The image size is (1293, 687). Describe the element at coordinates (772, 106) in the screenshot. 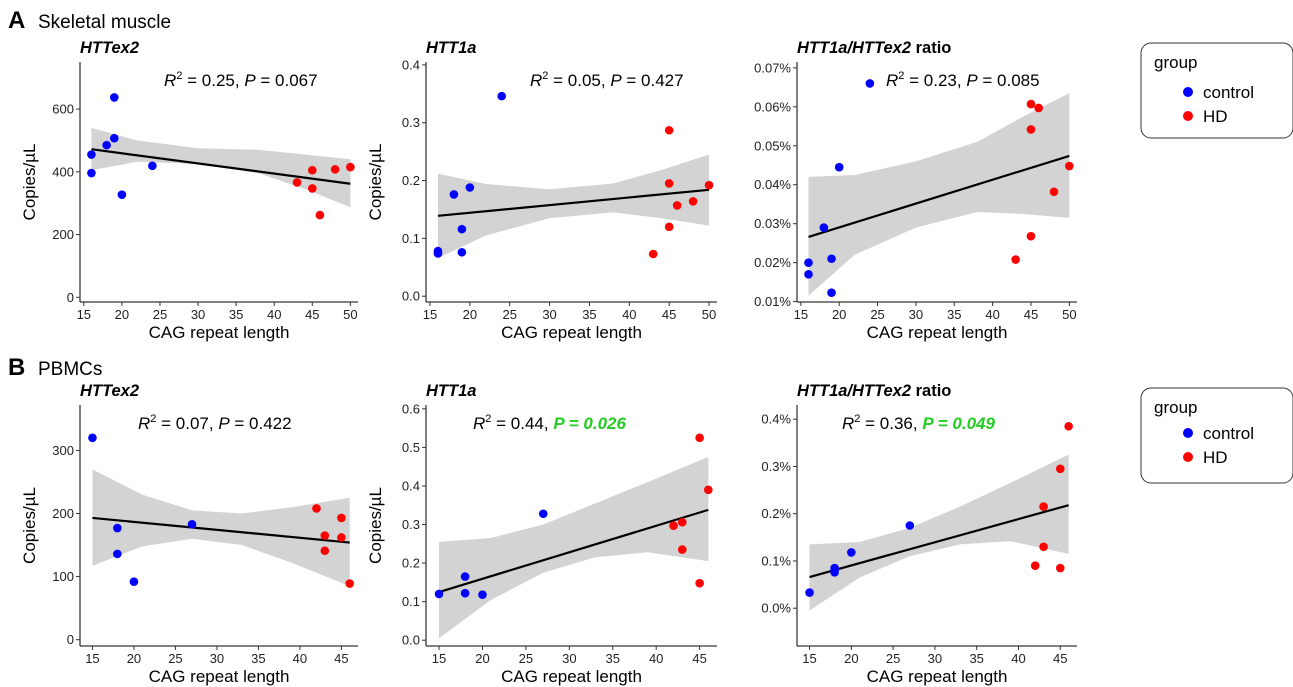

I see `y-tick-label: 0.06%` at that location.